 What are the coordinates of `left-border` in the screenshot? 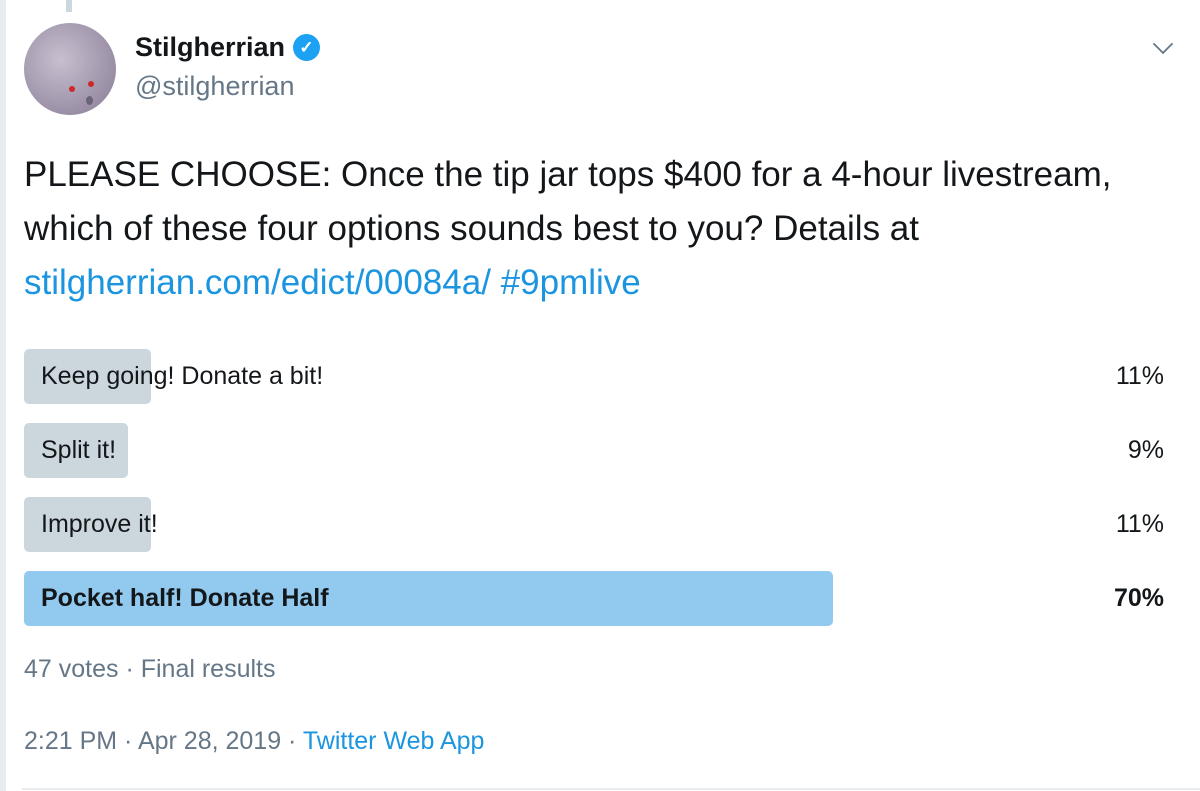 It's located at (3, 395).